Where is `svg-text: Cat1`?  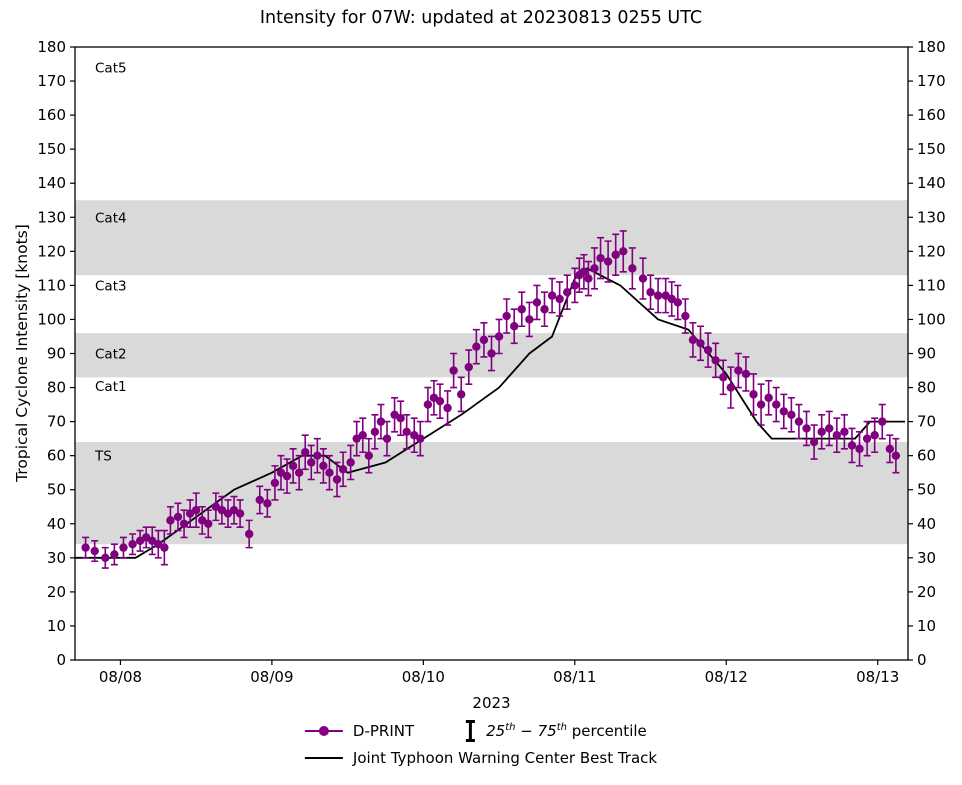
svg-text: Cat1 is located at coordinates (111, 387).